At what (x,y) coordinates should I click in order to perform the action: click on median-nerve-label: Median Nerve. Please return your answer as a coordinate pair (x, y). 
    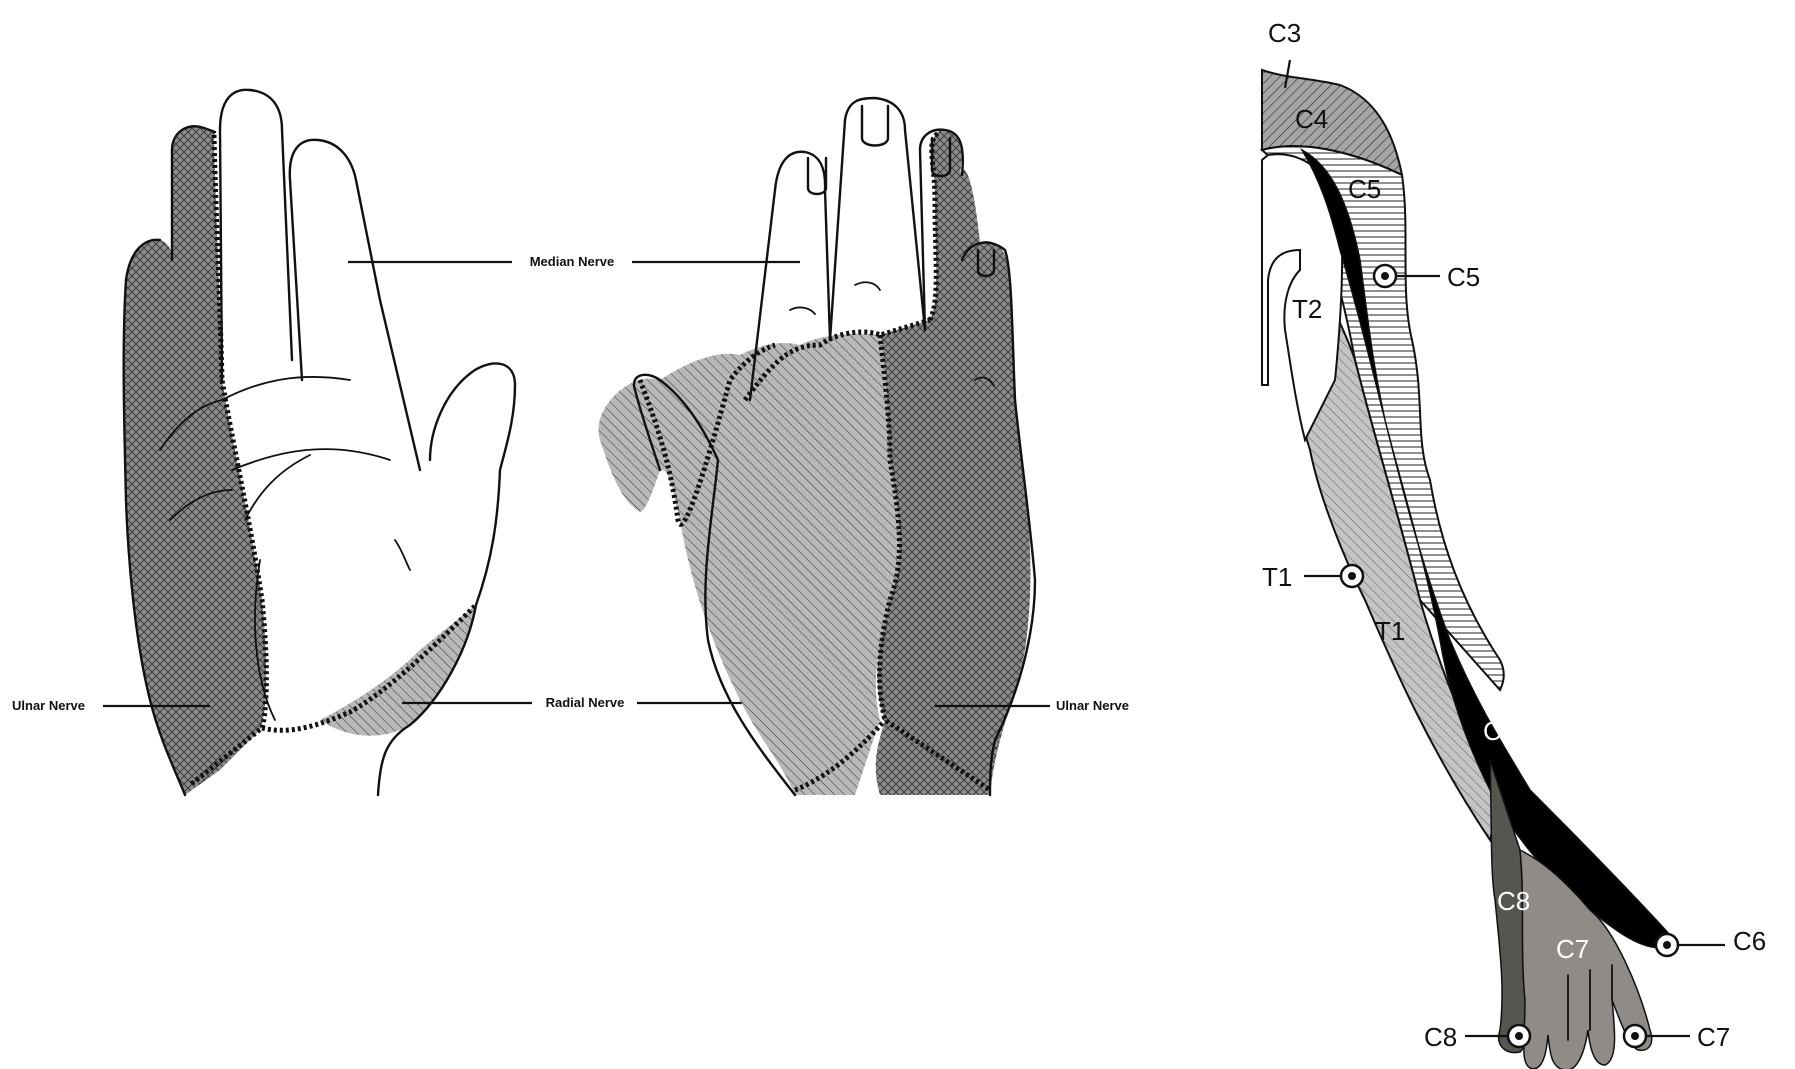
    Looking at the image, I should click on (572, 261).